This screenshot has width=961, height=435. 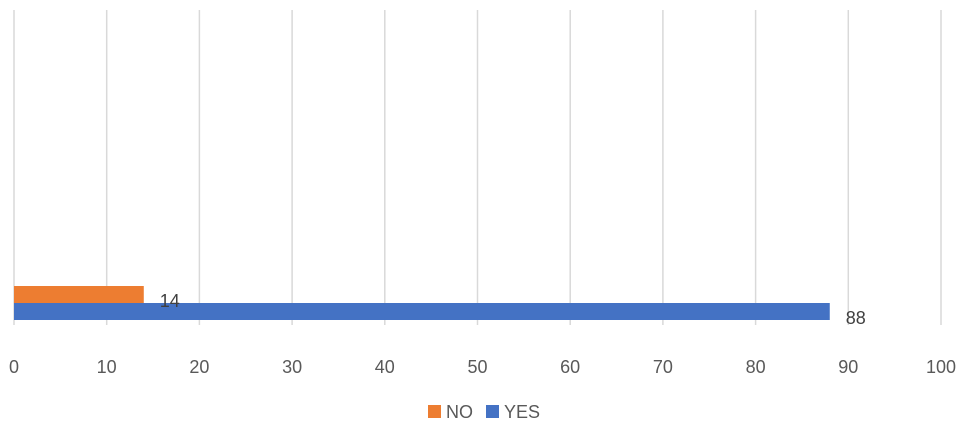 What do you see at coordinates (170, 301) in the screenshot?
I see `data-label-no: 14` at bounding box center [170, 301].